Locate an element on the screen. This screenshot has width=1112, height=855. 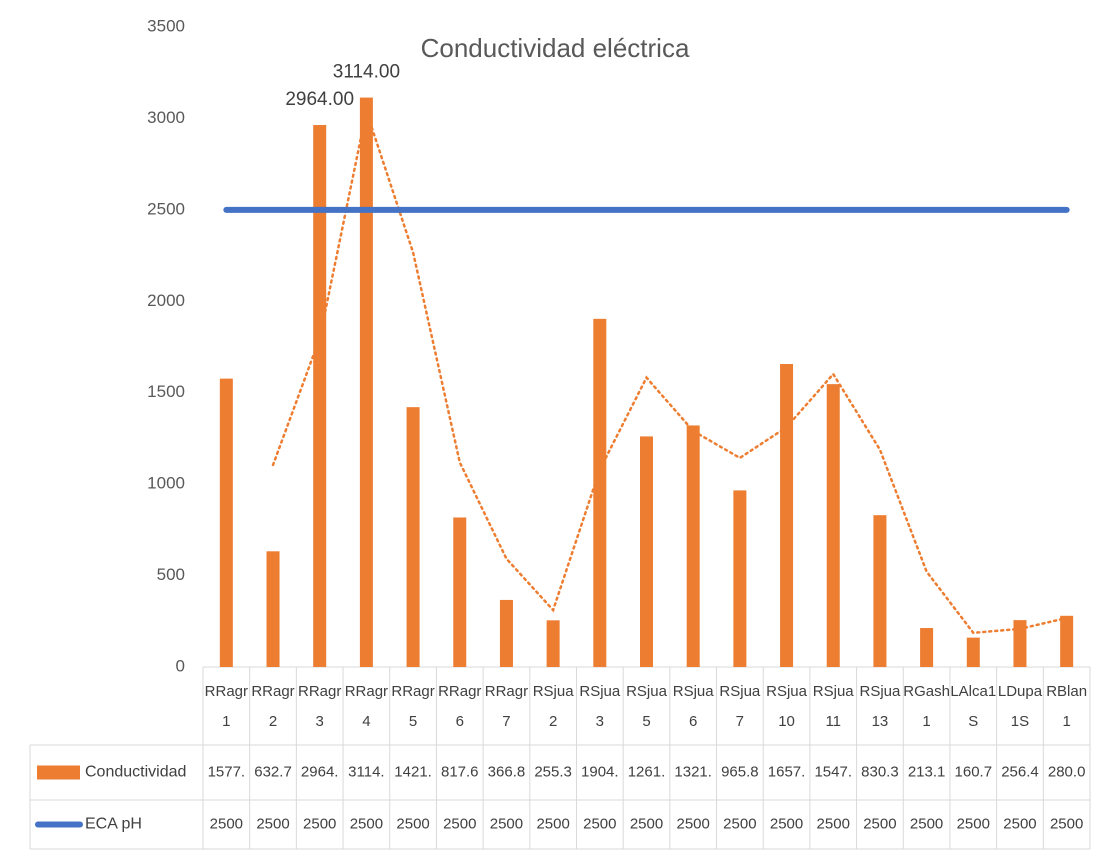
legend-key is located at coordinates (58, 772).